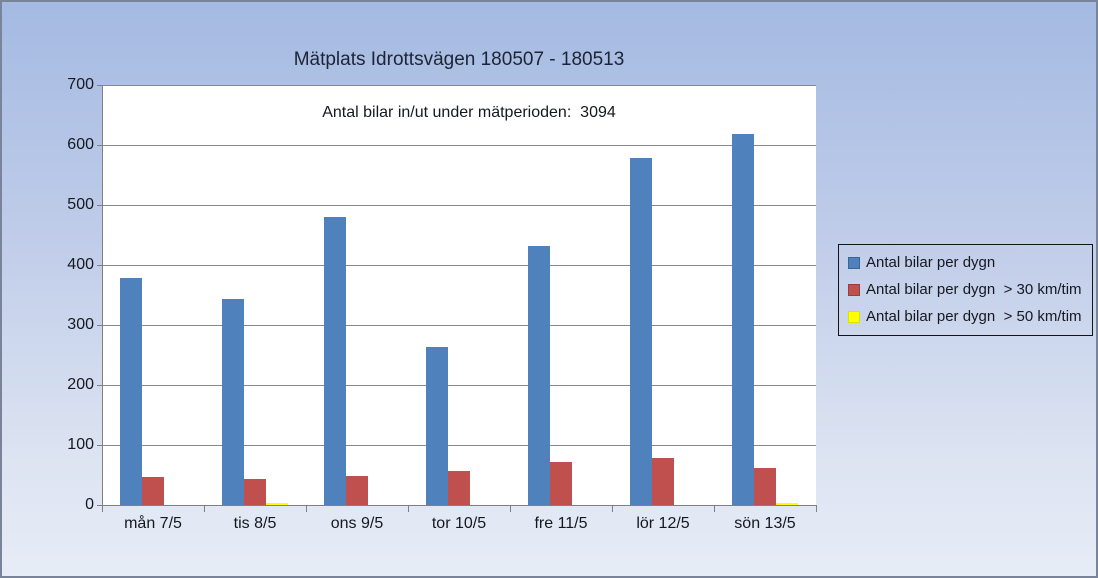  Describe the element at coordinates (80, 144) in the screenshot. I see `y-tick-label: 600` at that location.